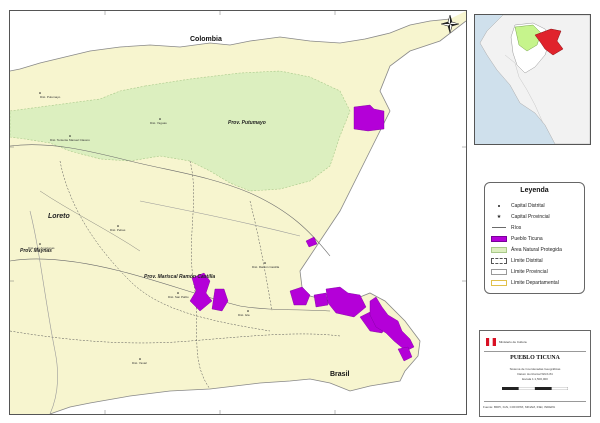 Image resolution: width=600 pixels, height=423 pixels. Describe the element at coordinates (524, 89) in the screenshot. I see `inset-boundary` at that location.